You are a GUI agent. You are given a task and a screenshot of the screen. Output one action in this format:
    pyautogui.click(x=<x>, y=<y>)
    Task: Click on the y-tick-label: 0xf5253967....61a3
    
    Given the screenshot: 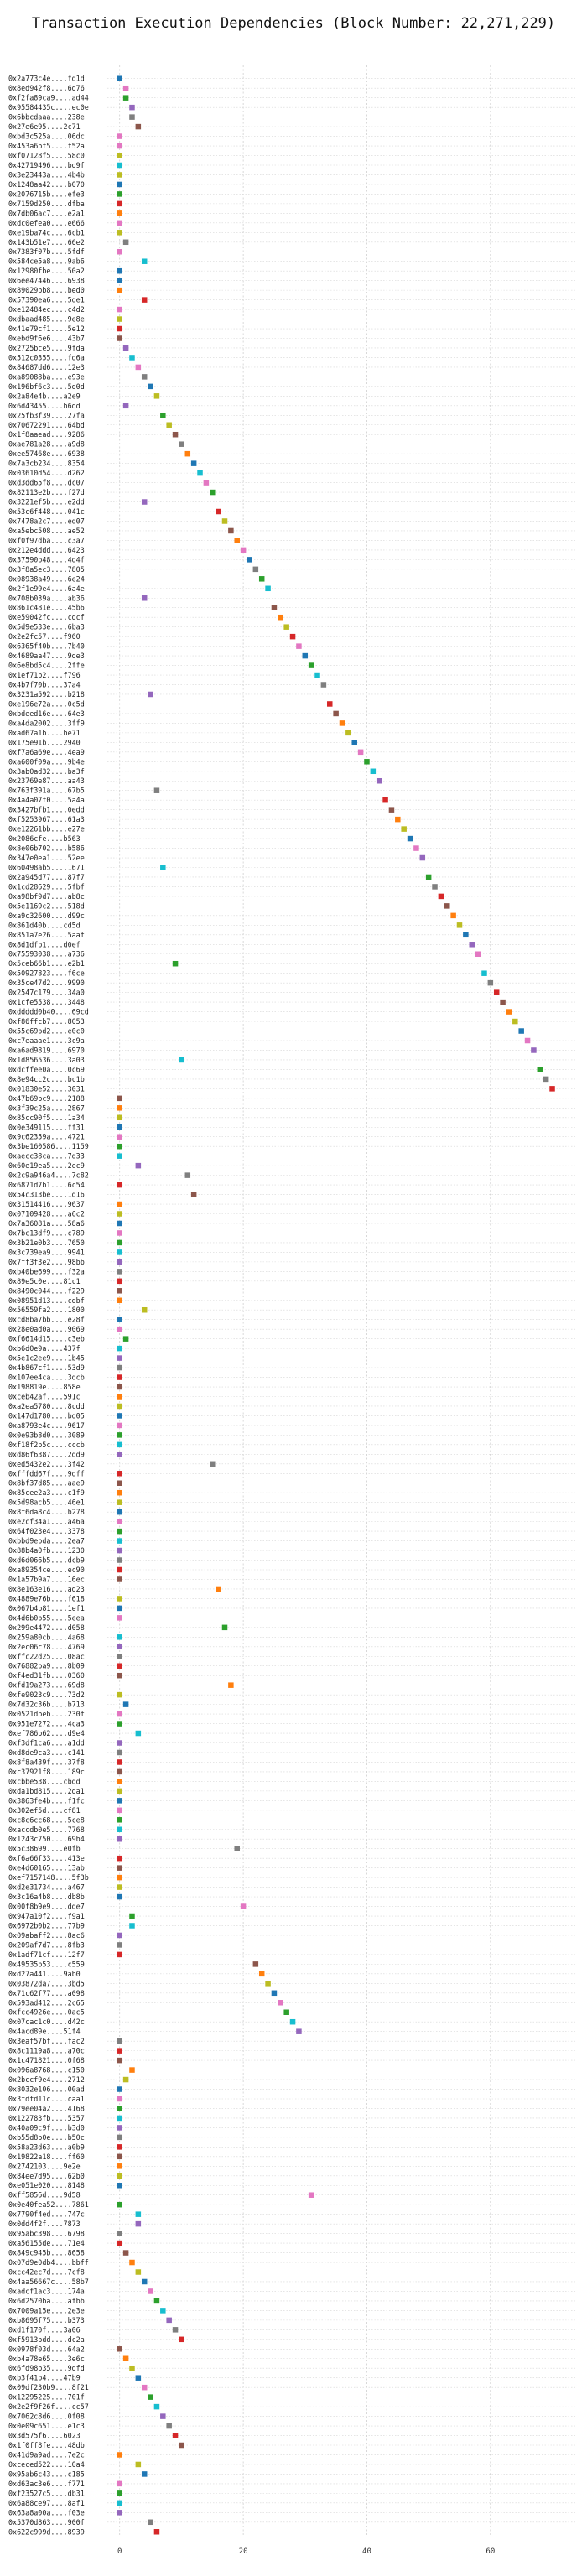 What is the action you would take?
    pyautogui.click(x=46, y=819)
    